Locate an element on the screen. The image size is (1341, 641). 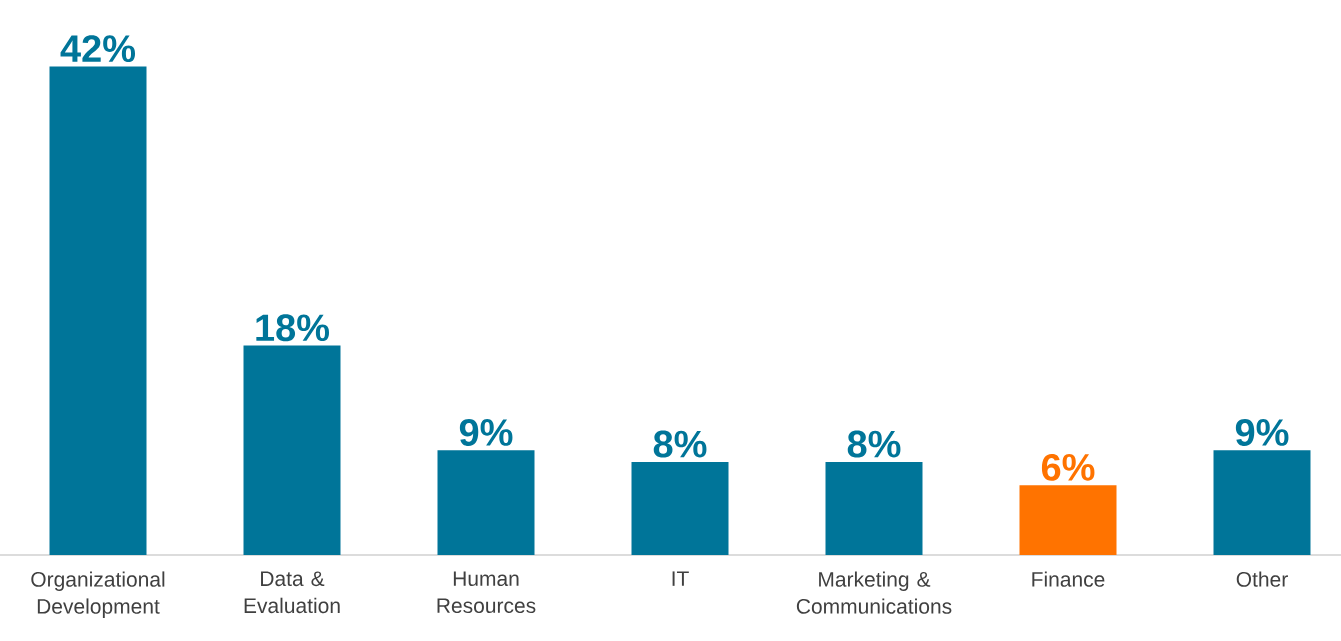
x-tick-label: IT is located at coordinates (680, 578).